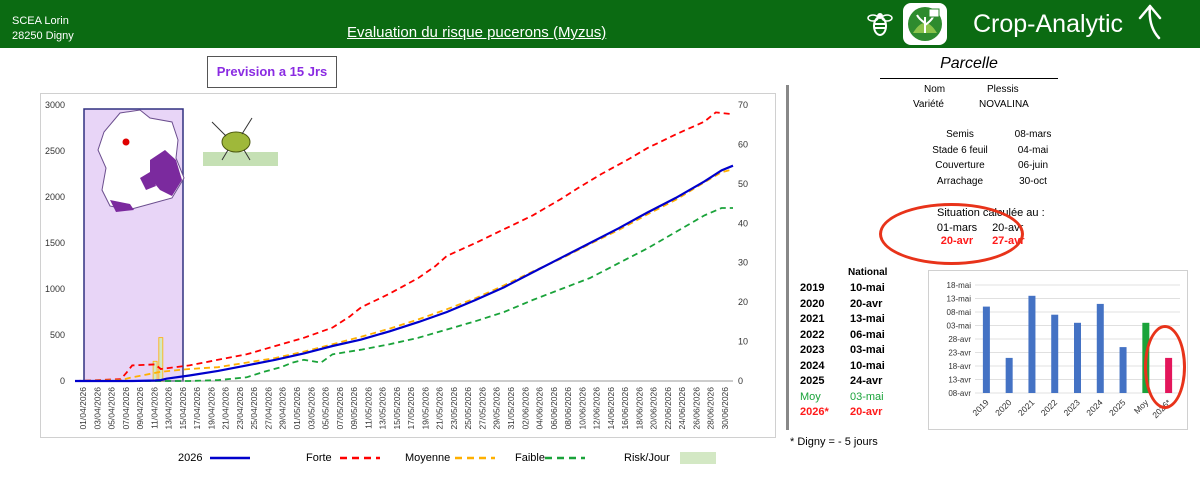 The image size is (1200, 491). I want to click on x-tick-label: 08/06/2026, so click(568, 408).